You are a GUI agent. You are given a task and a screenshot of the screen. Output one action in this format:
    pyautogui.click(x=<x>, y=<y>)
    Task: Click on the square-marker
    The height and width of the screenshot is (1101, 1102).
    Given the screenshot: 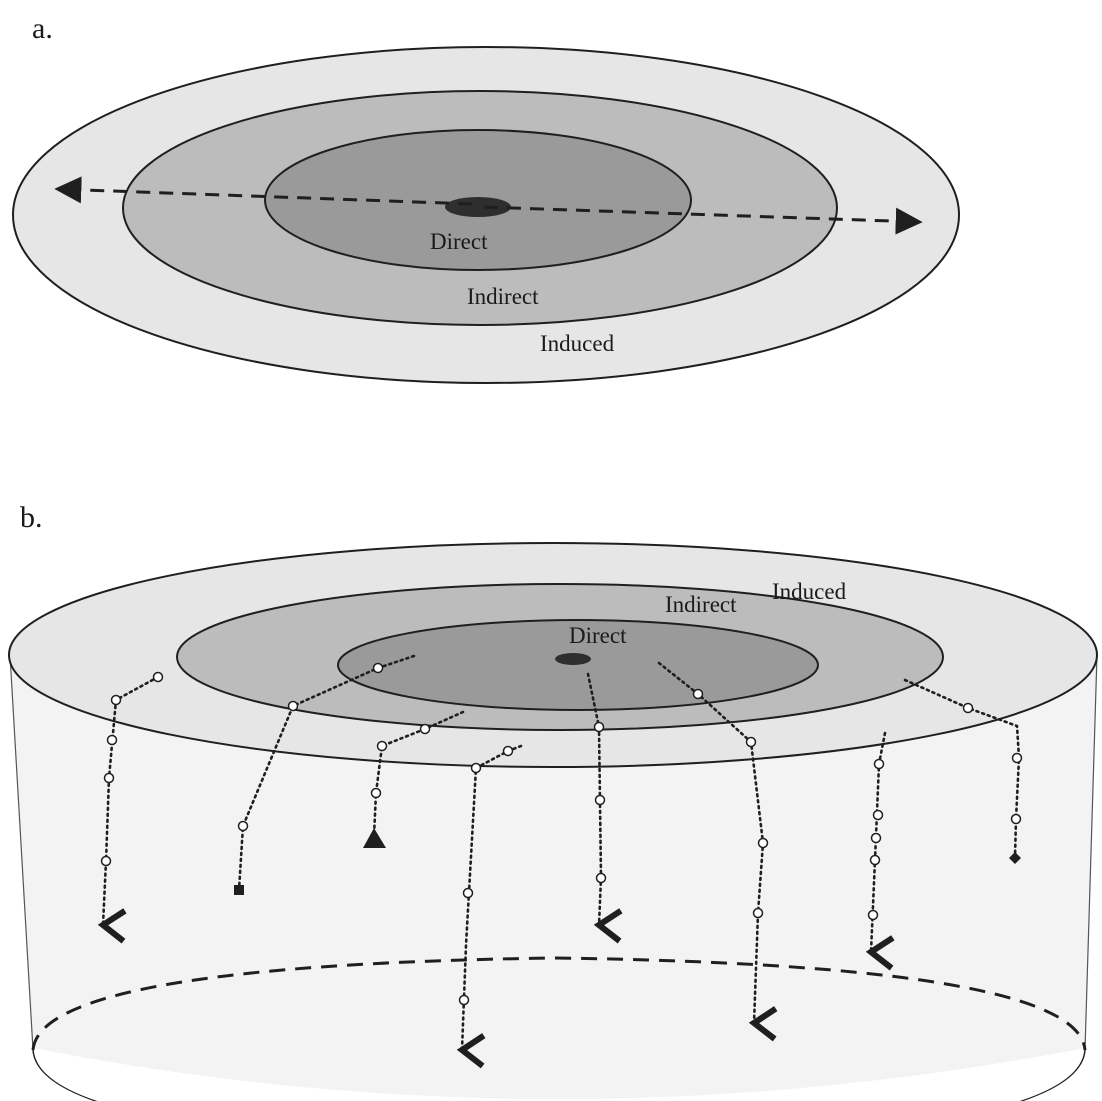 What is the action you would take?
    pyautogui.click(x=239, y=890)
    